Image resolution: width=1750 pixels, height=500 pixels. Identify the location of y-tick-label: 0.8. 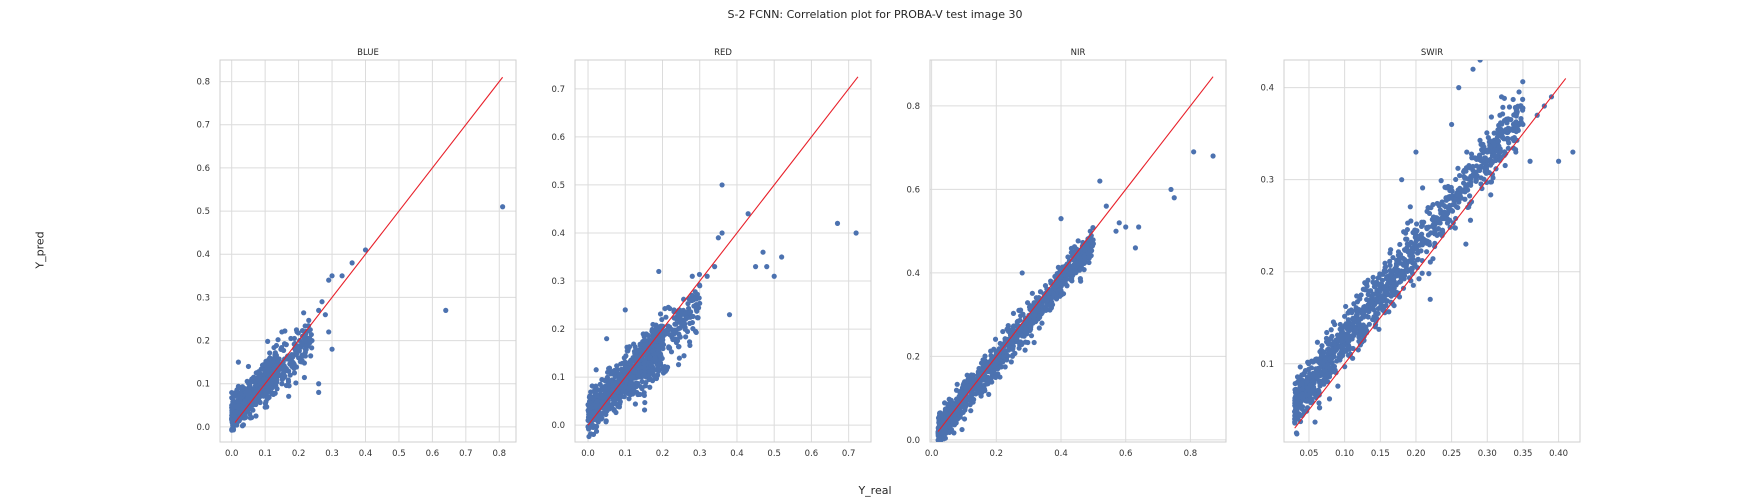
(203, 83).